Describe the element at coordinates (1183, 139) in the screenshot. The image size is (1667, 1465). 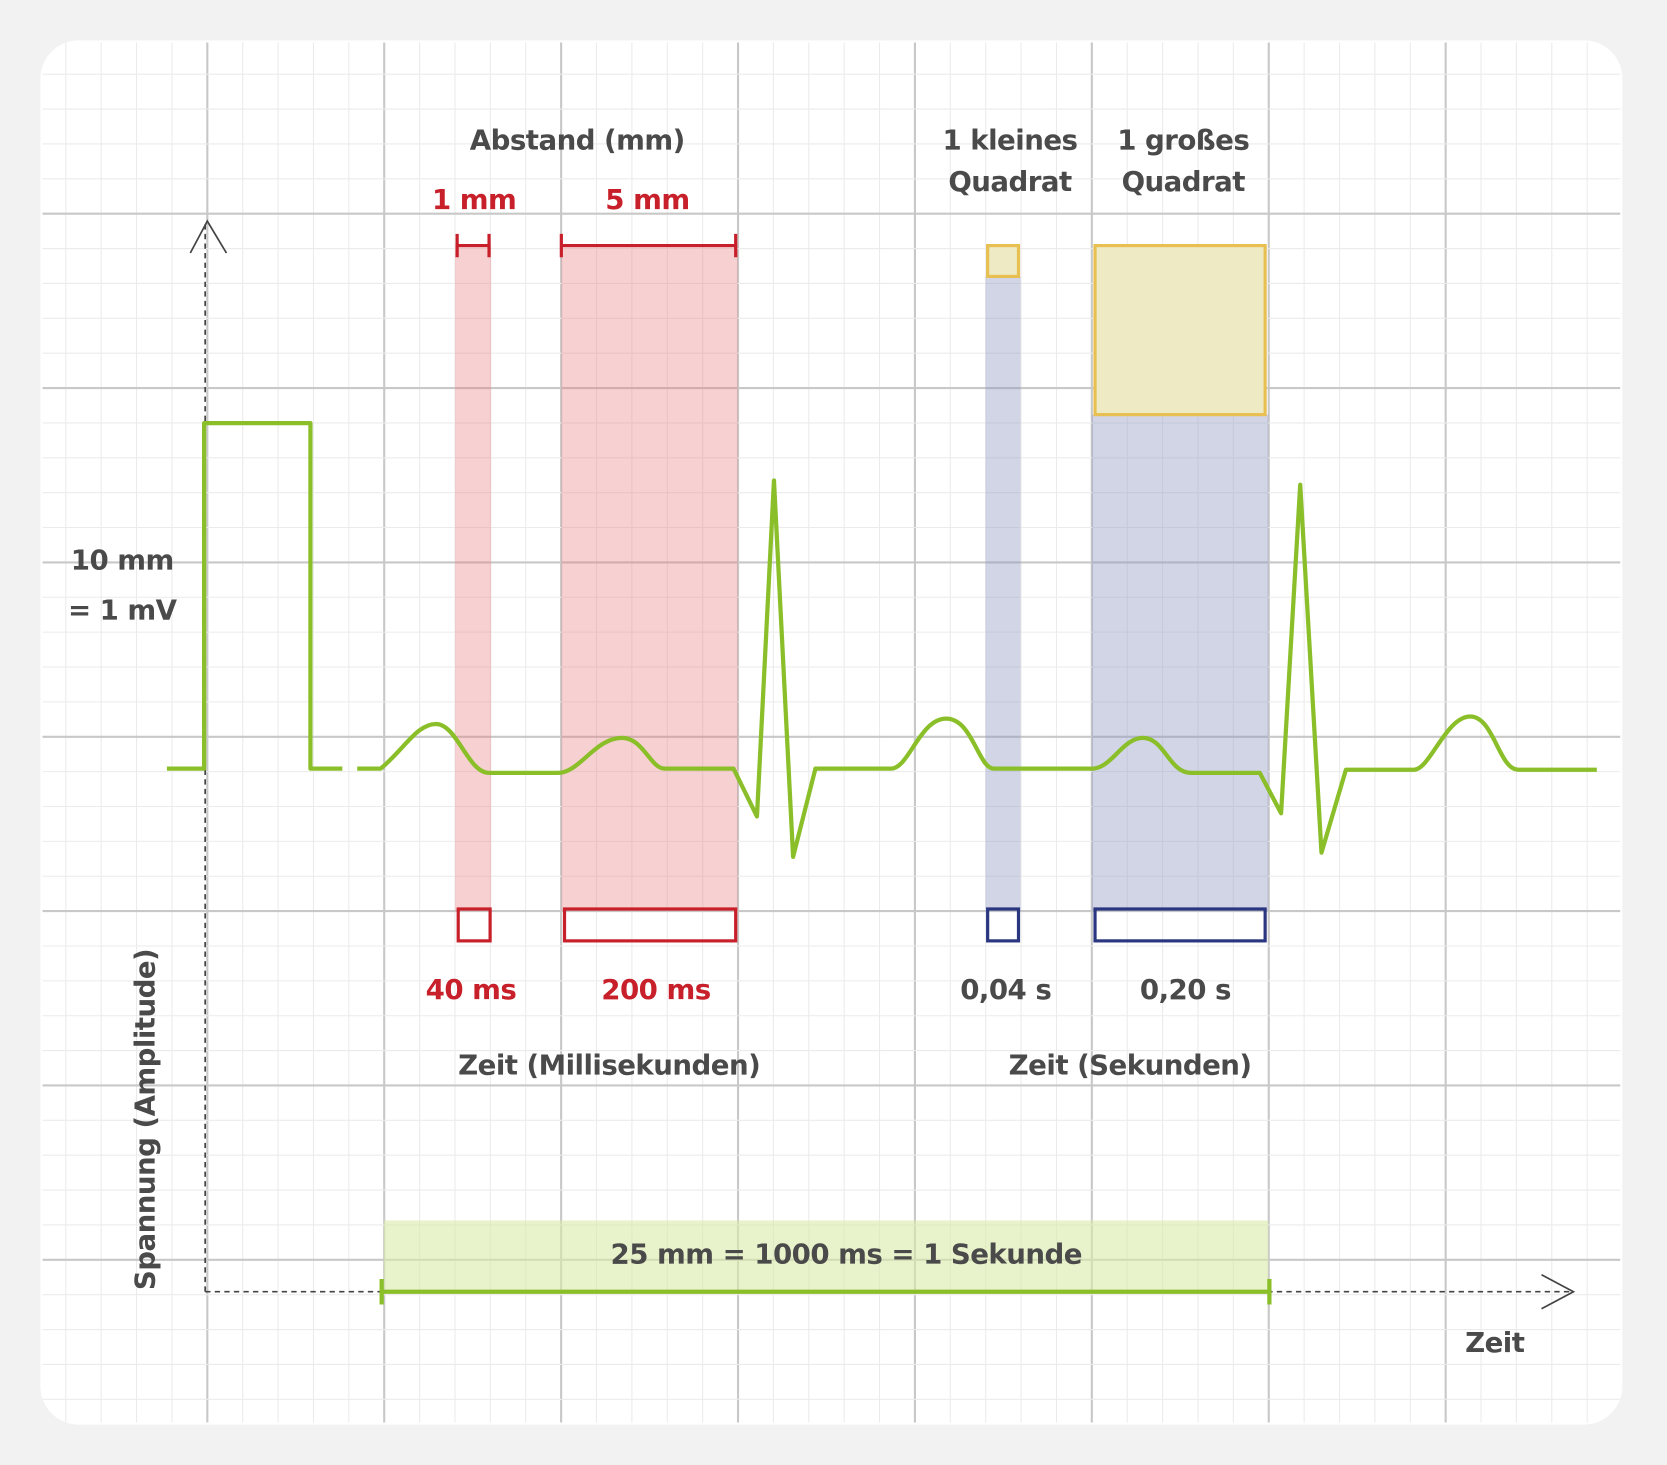
I see `large-square-label: 1 großes` at that location.